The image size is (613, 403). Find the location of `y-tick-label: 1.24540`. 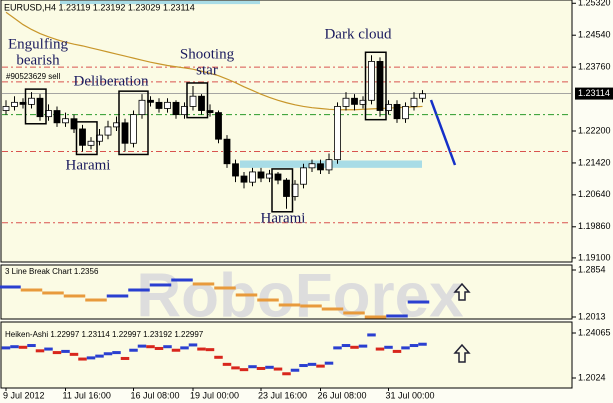

y-tick-label: 1.24540 is located at coordinates (594, 35).